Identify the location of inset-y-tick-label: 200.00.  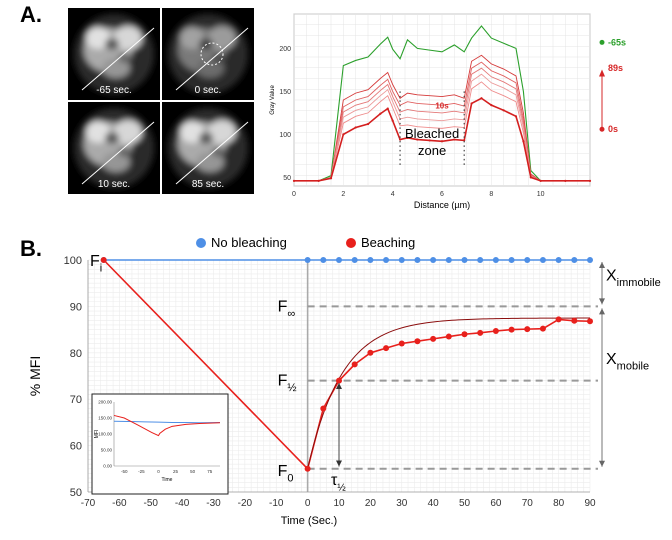
(105, 402).